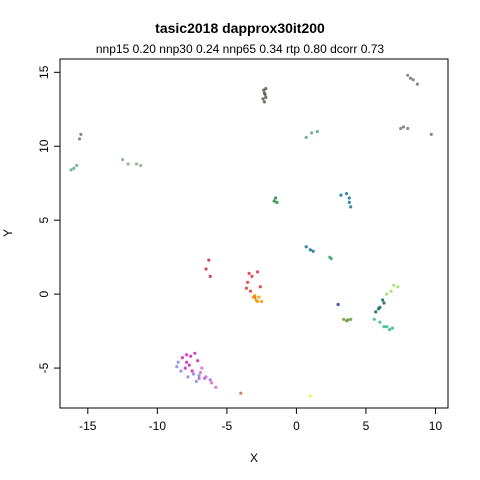 This screenshot has height=480, width=480. What do you see at coordinates (240, 28) in the screenshot?
I see `chart-title: tasic2018 dapprox30it200` at bounding box center [240, 28].